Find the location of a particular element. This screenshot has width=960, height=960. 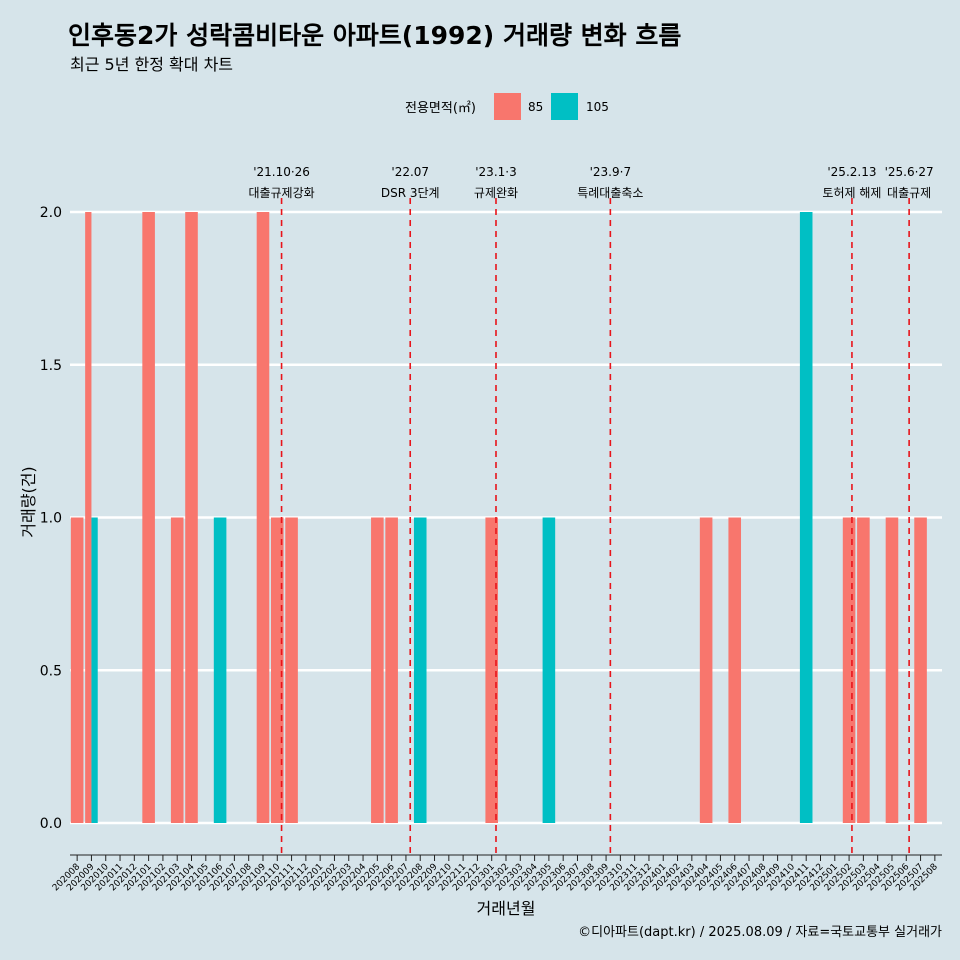

event-date: '25.2.13 is located at coordinates (851, 172).